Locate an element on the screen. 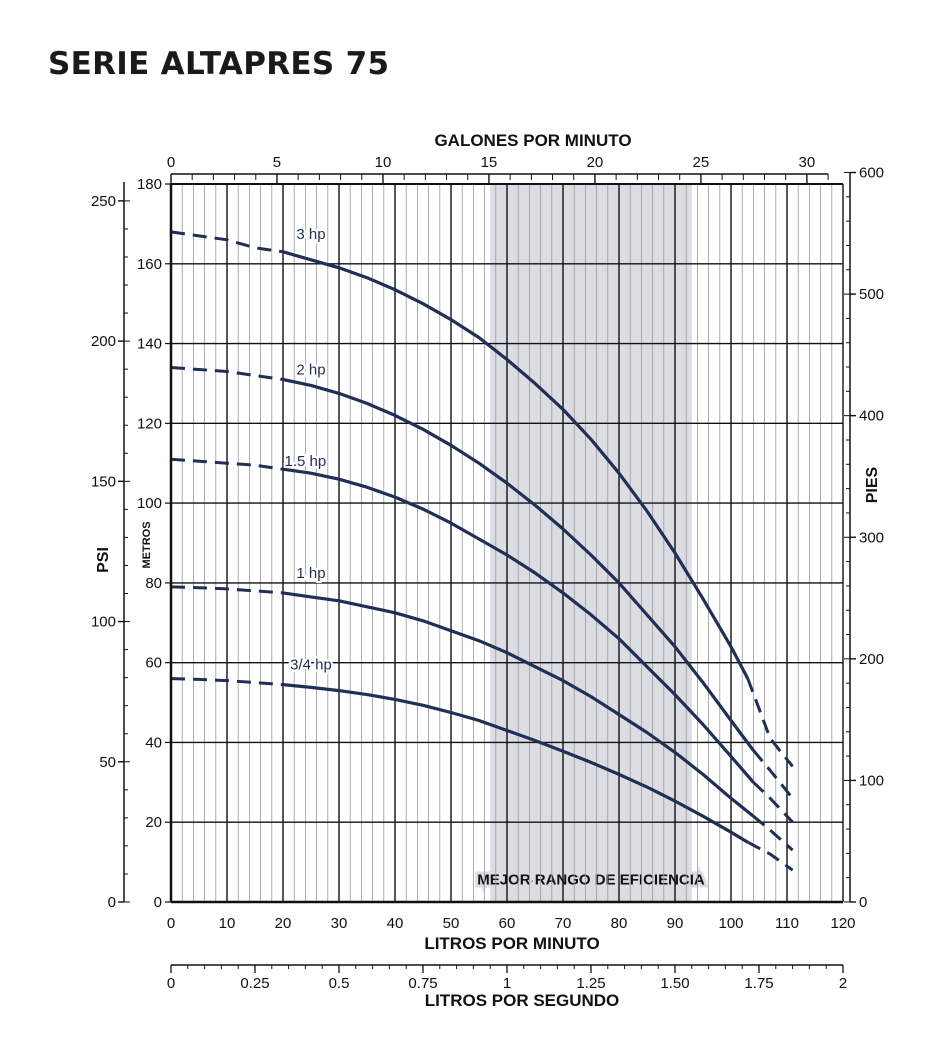 The image size is (942, 1064). lps-tick-label: 2 is located at coordinates (843, 983).